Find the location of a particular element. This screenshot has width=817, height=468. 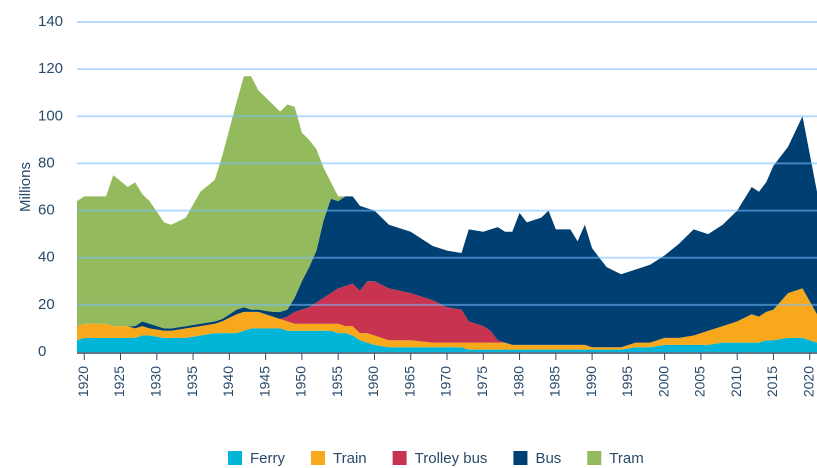

y-tick-label: 80 is located at coordinates (46, 162).